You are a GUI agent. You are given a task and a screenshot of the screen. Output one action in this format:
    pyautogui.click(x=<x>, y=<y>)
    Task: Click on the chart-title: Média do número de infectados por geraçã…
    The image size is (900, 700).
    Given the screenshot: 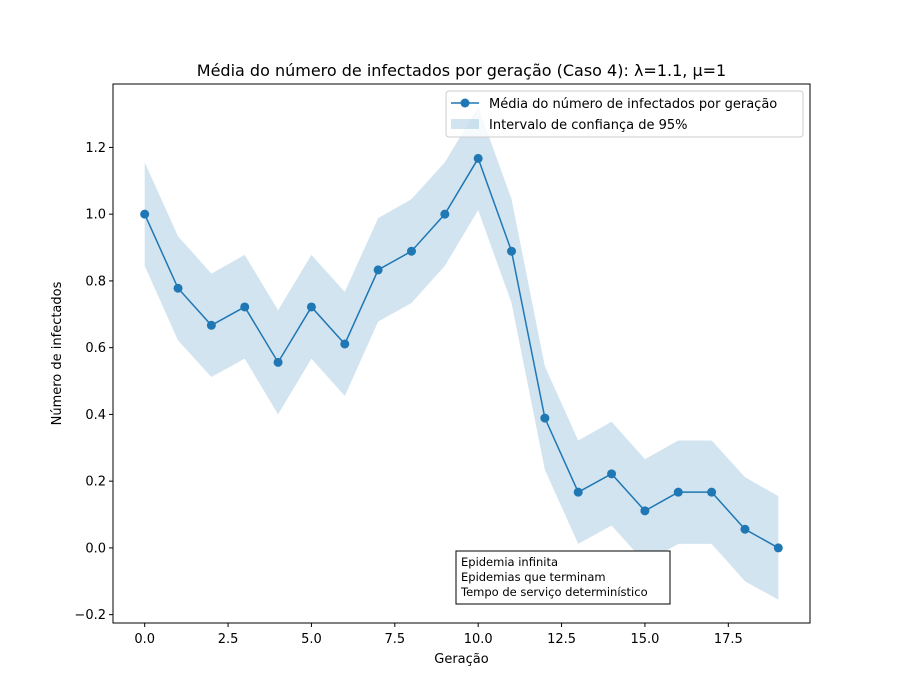 What is the action you would take?
    pyautogui.click(x=461, y=70)
    